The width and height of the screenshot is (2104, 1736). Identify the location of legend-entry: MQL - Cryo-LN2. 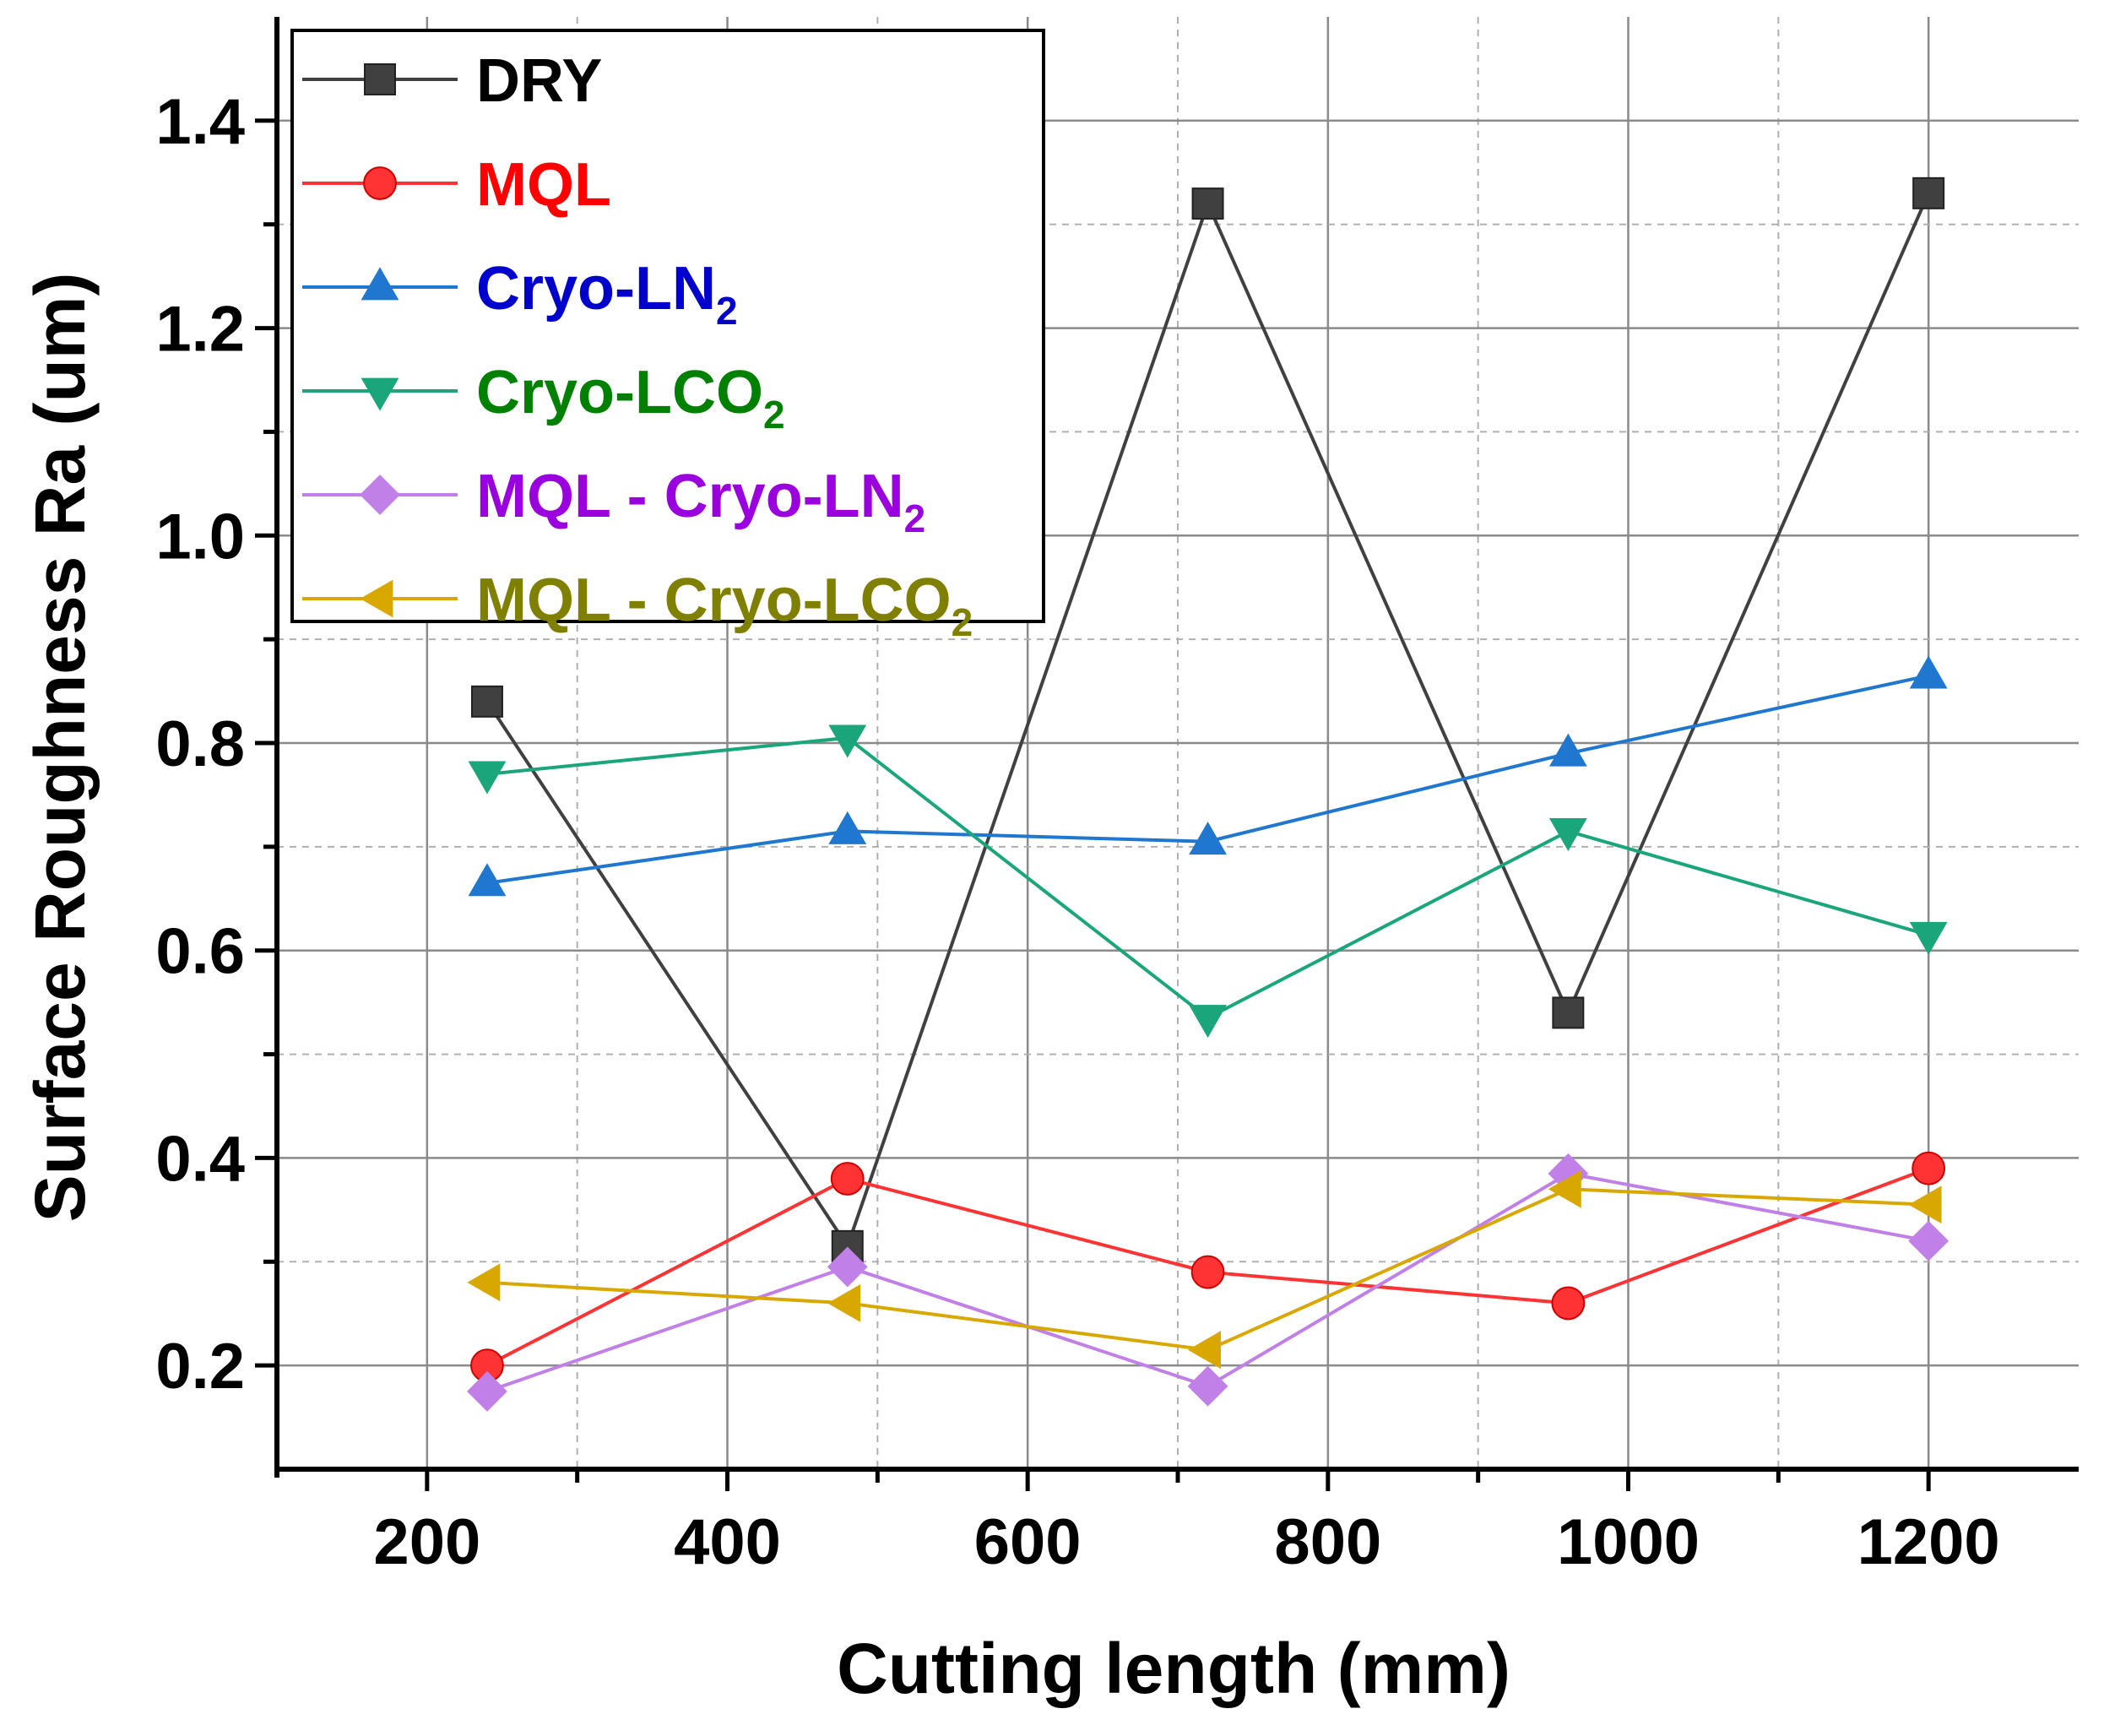
(614, 502).